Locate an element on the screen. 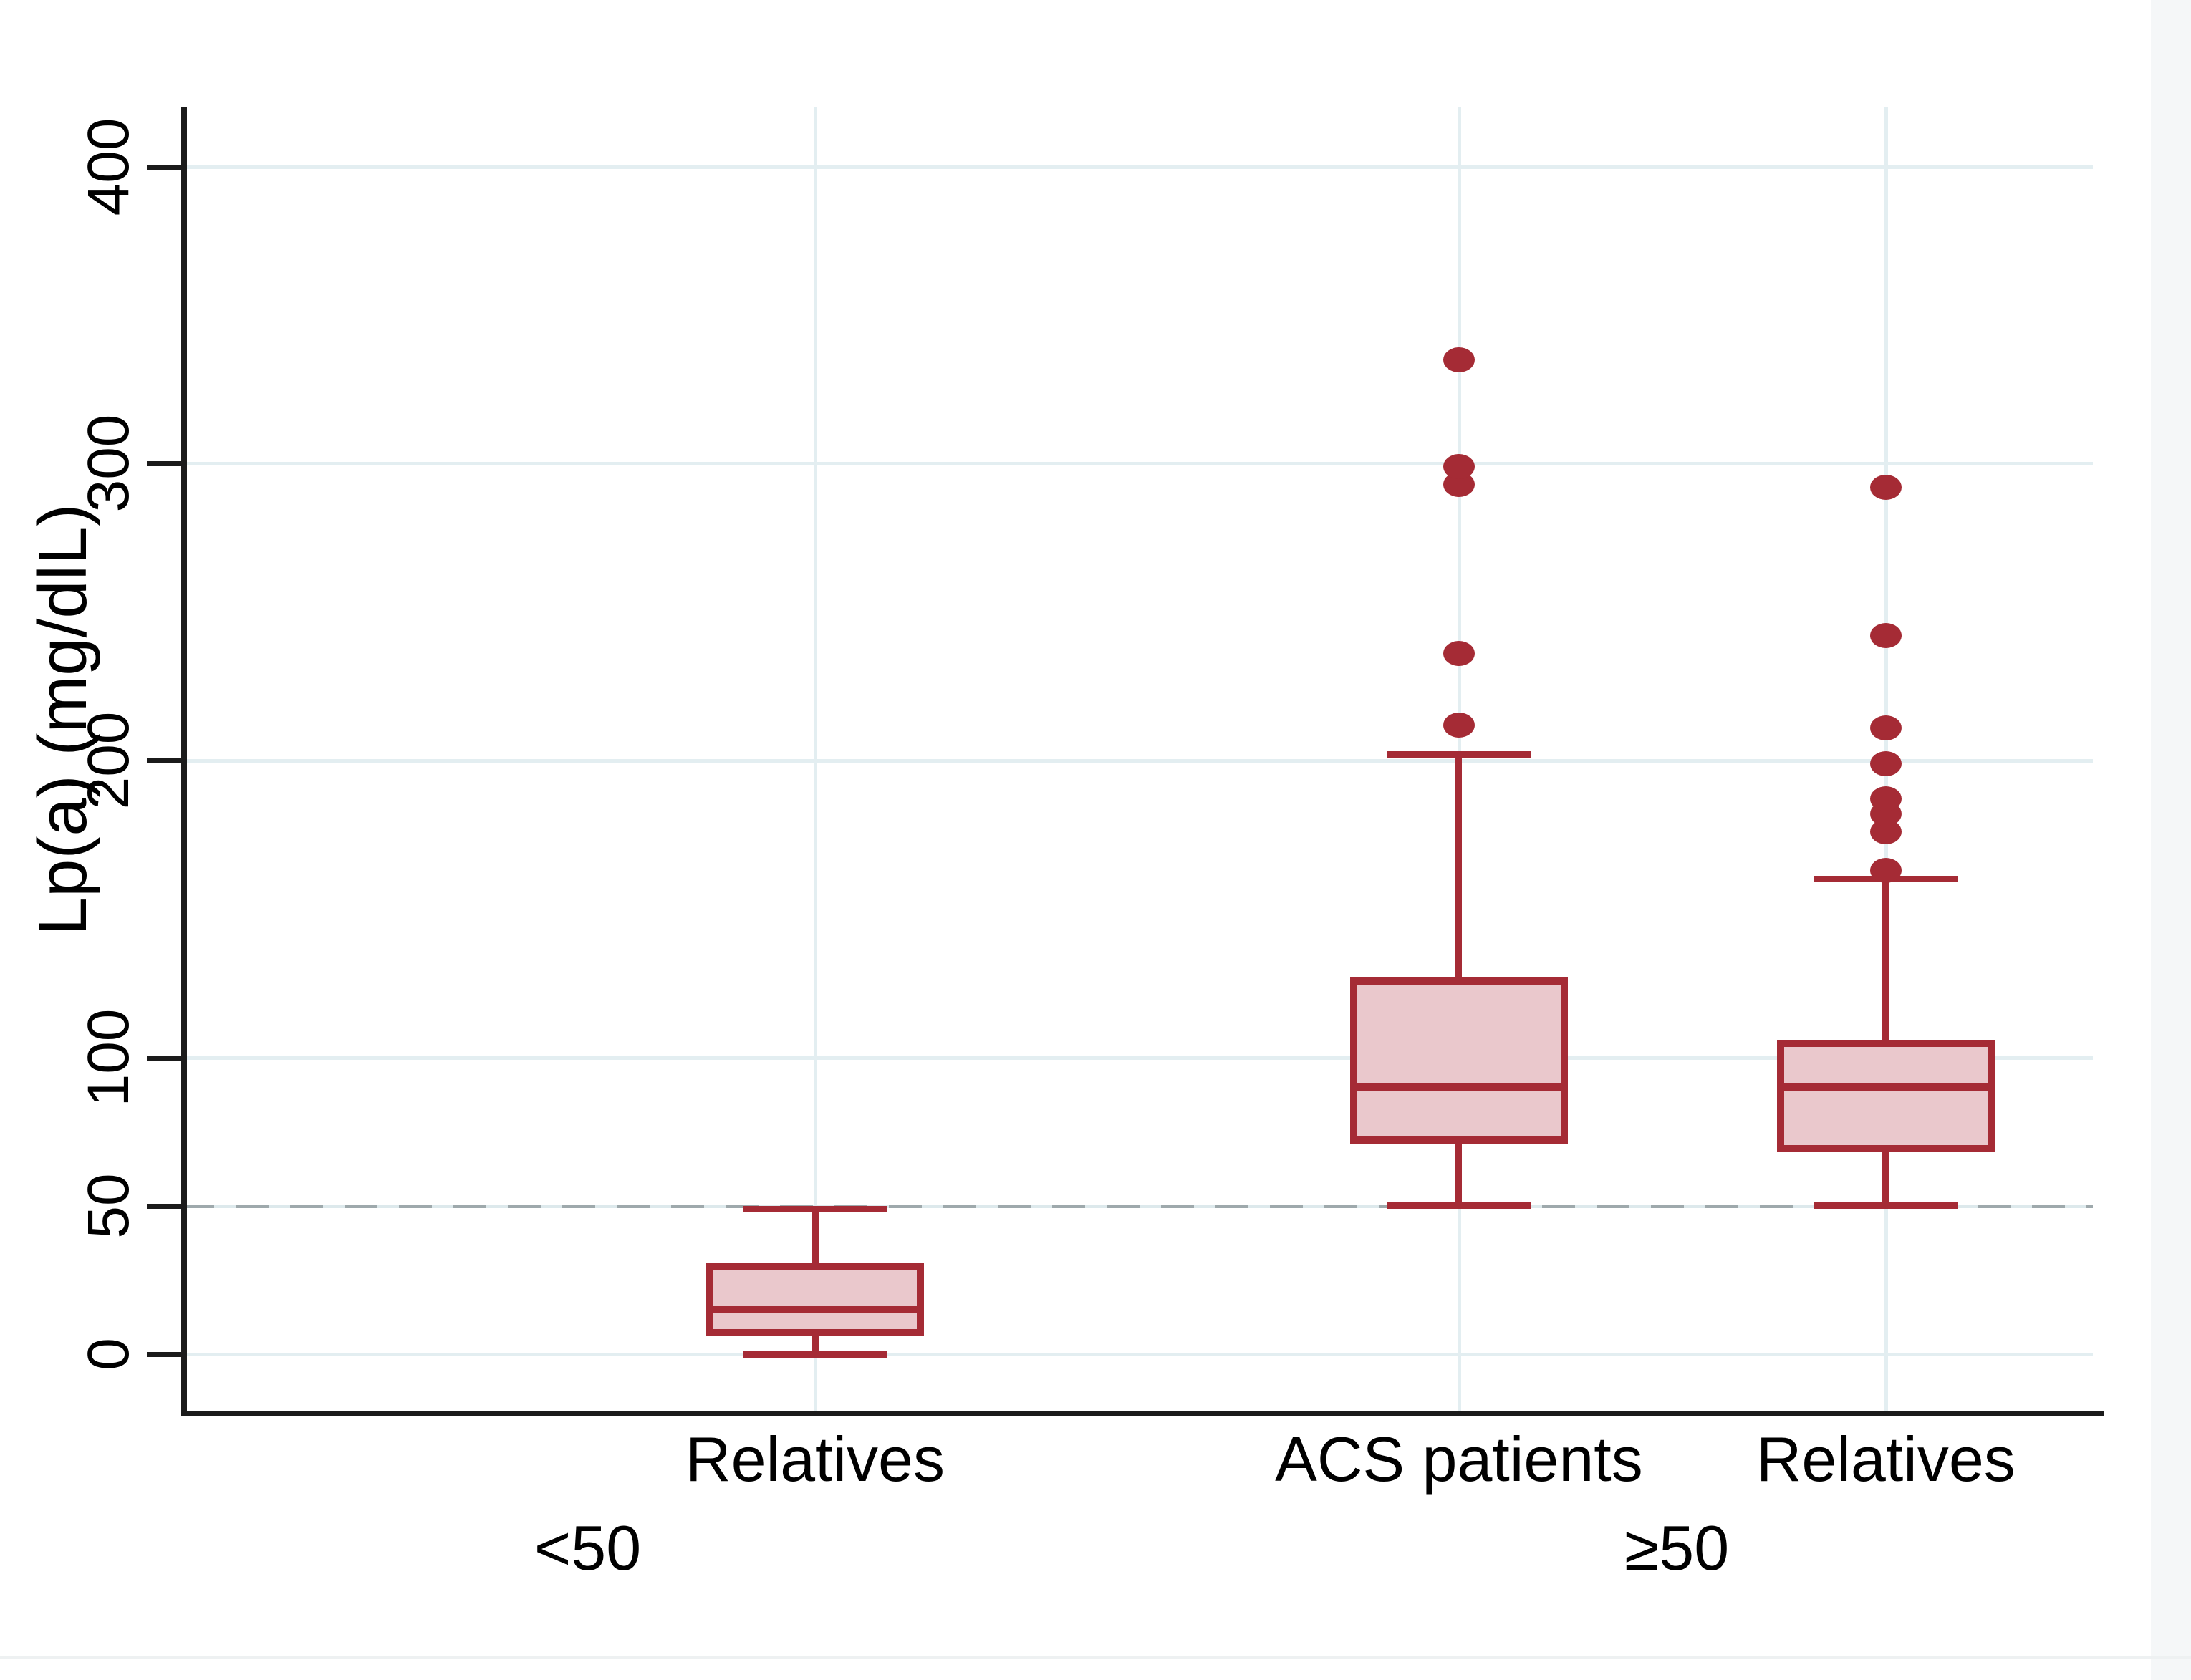  y-tick-label-50: 50 is located at coordinates (109, 1206).